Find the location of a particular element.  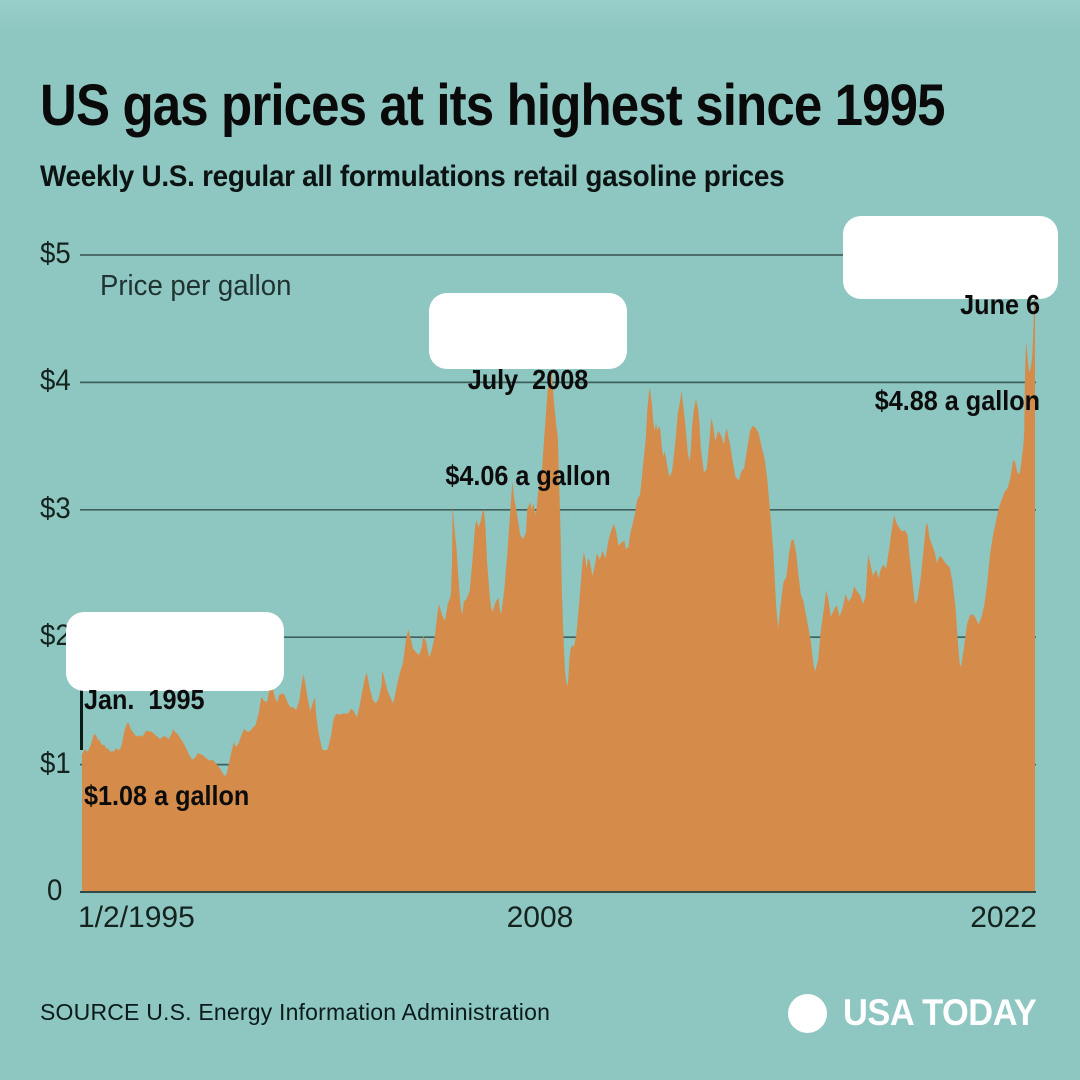

annotation-jan-1995: Jan. 1995 $1.08 a gallon is located at coordinates (175, 711).